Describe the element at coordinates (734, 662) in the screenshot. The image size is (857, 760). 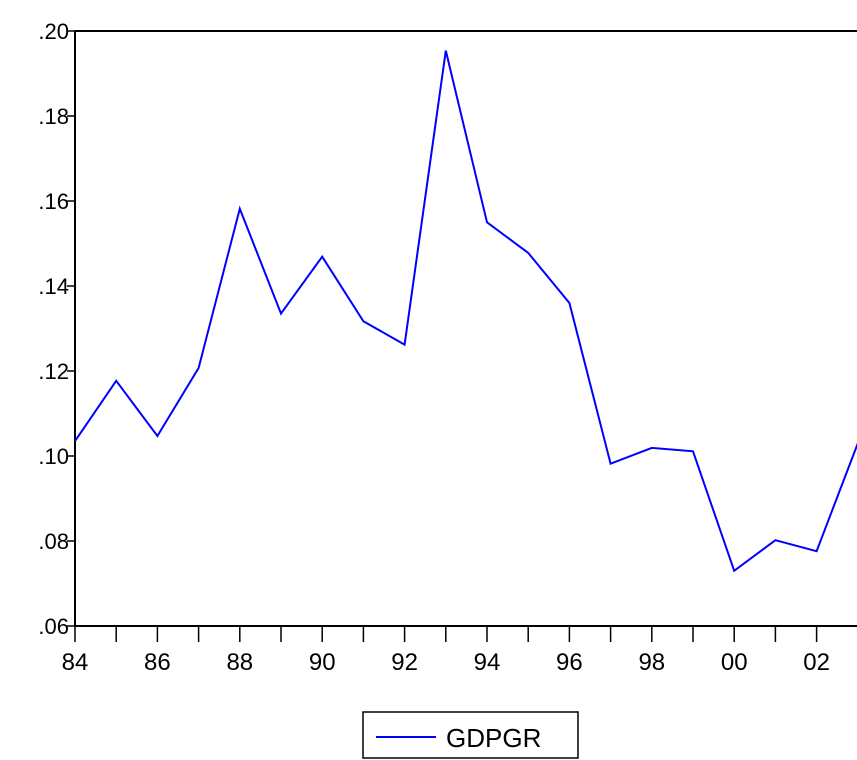
I see `x-tick-label: 00` at that location.